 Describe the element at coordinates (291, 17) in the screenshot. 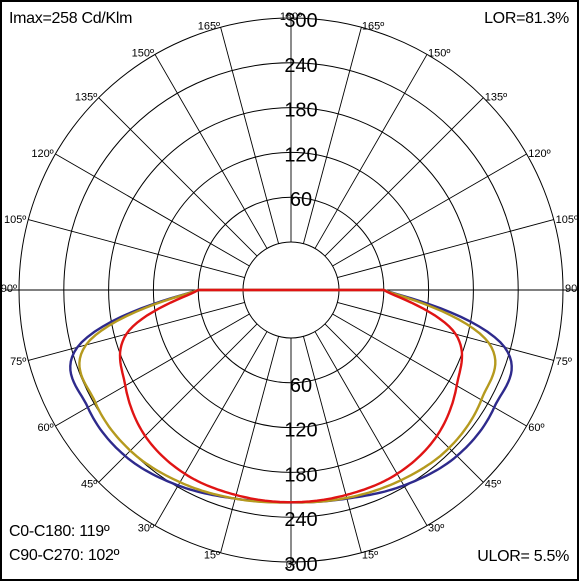

I see `angle-tick-label: 180º` at that location.